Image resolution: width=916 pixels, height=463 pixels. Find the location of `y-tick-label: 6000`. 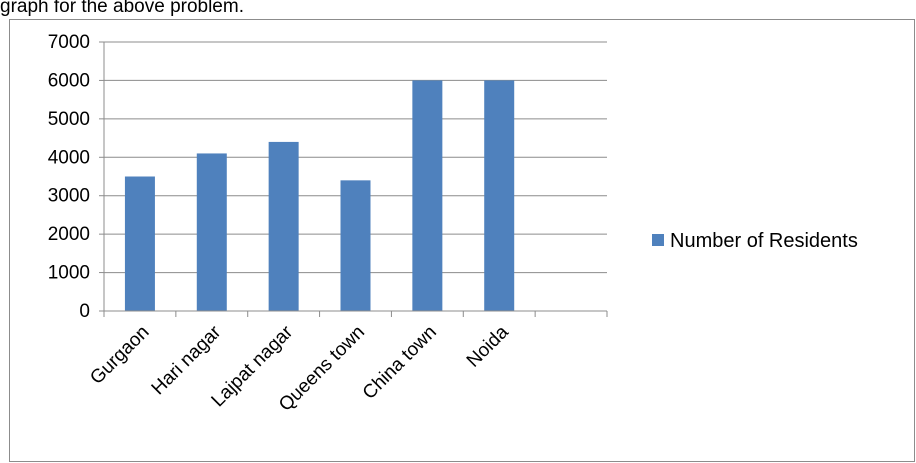

y-tick-label: 6000 is located at coordinates (69, 80).